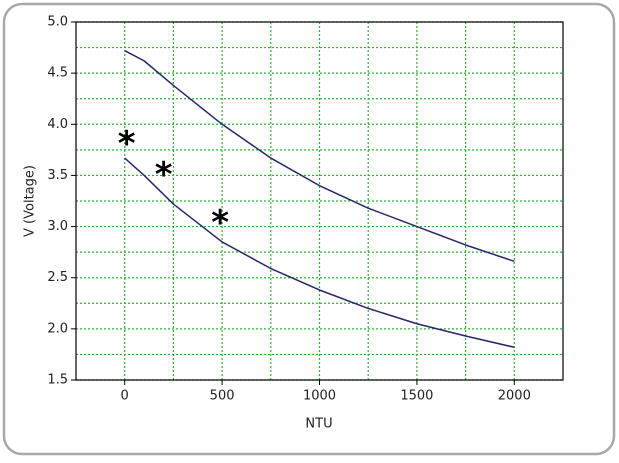 The image size is (619, 463). Describe the element at coordinates (514, 396) in the screenshot. I see `x-tick-label: 2000` at that location.